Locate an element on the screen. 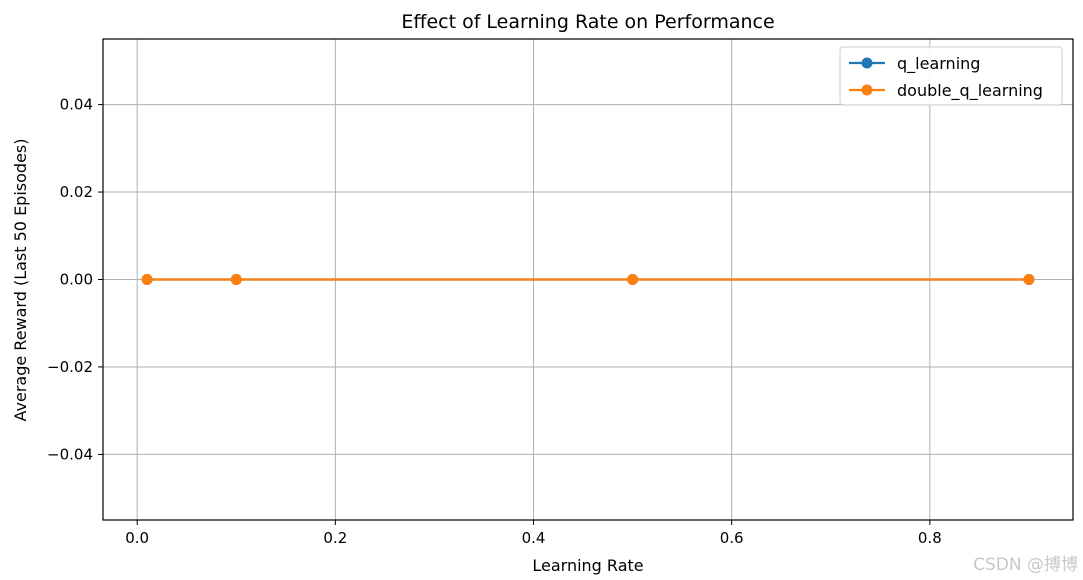  y-tick-label: −0.04 is located at coordinates (70, 454).